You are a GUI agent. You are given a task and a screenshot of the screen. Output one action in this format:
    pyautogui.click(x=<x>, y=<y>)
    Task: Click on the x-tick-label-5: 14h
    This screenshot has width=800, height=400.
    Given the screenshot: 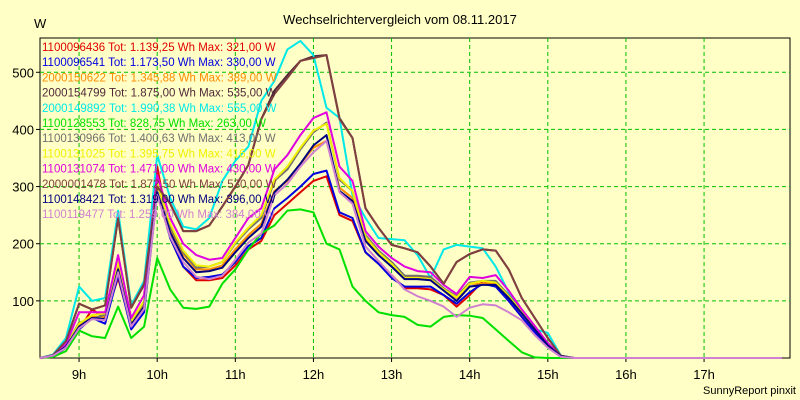 What is the action you would take?
    pyautogui.click(x=470, y=374)
    